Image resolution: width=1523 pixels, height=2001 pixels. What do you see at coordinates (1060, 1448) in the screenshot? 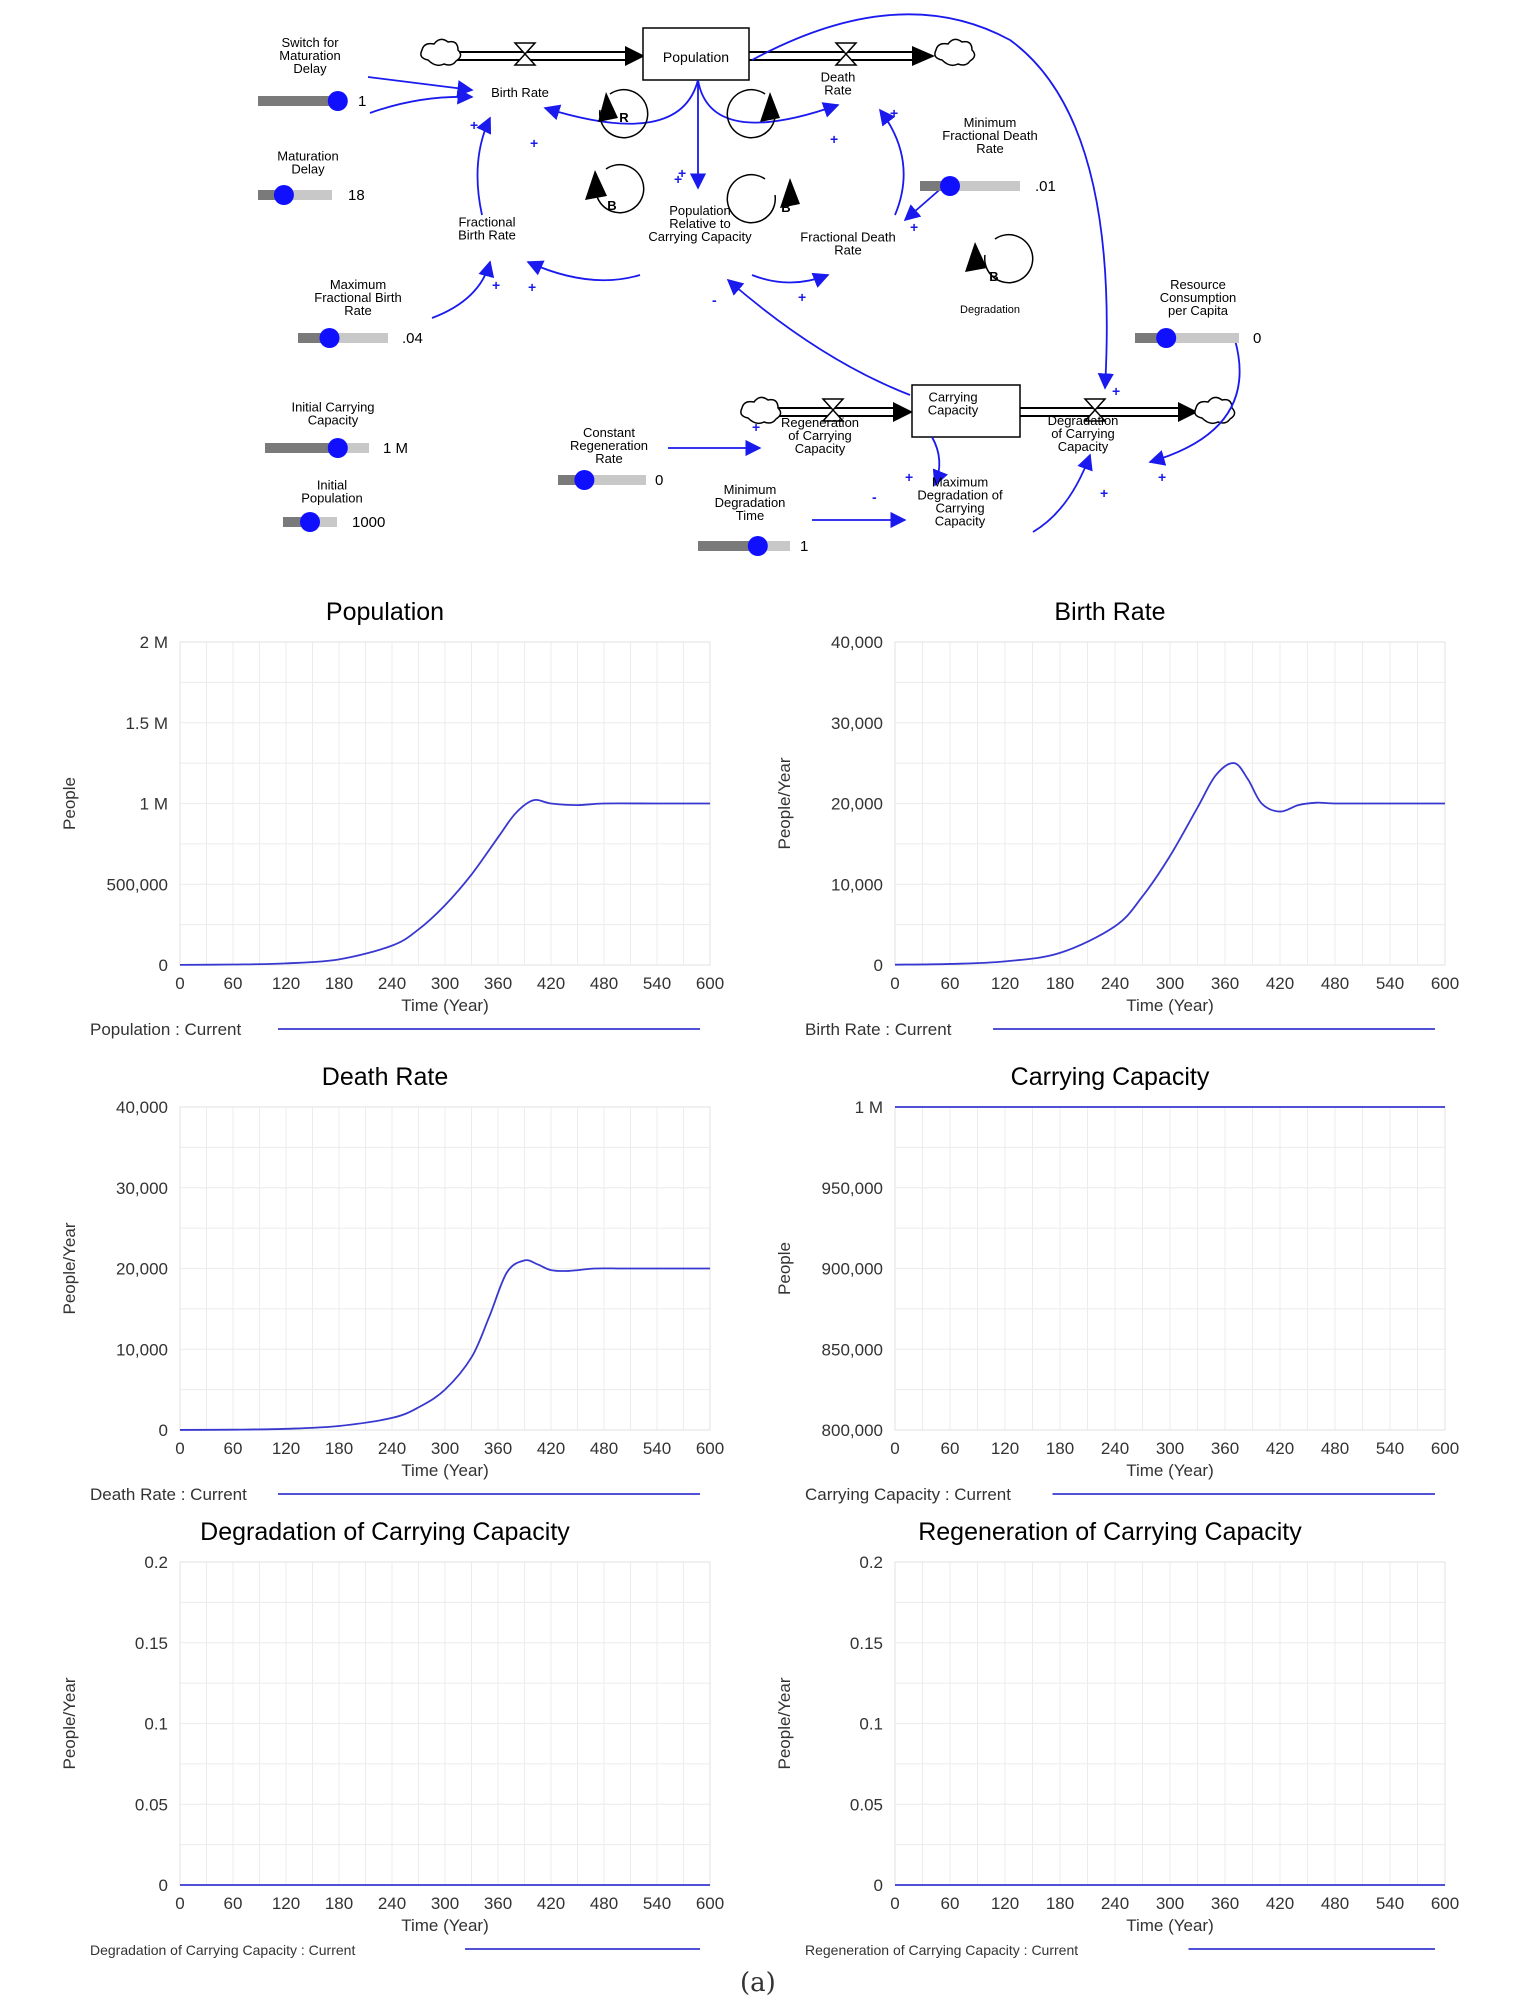
I see `x-tick-label: 180` at bounding box center [1060, 1448].